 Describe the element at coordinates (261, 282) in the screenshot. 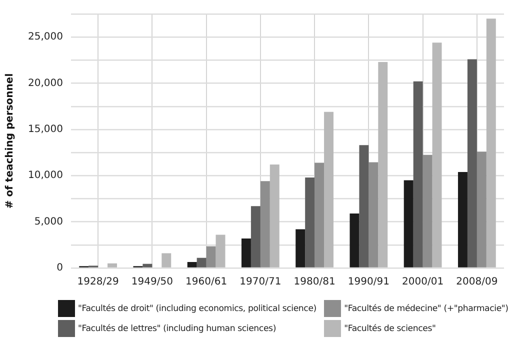

I see `x-tick-label: 1970/71` at that location.